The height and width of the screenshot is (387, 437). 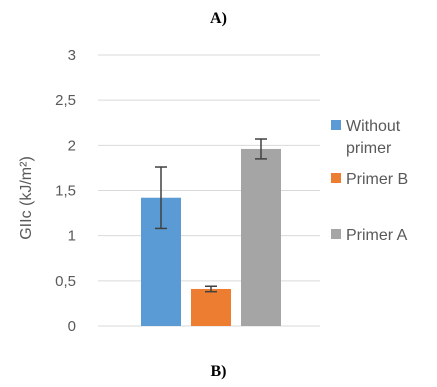 I want to click on legend-label: Primer A, so click(x=377, y=235).